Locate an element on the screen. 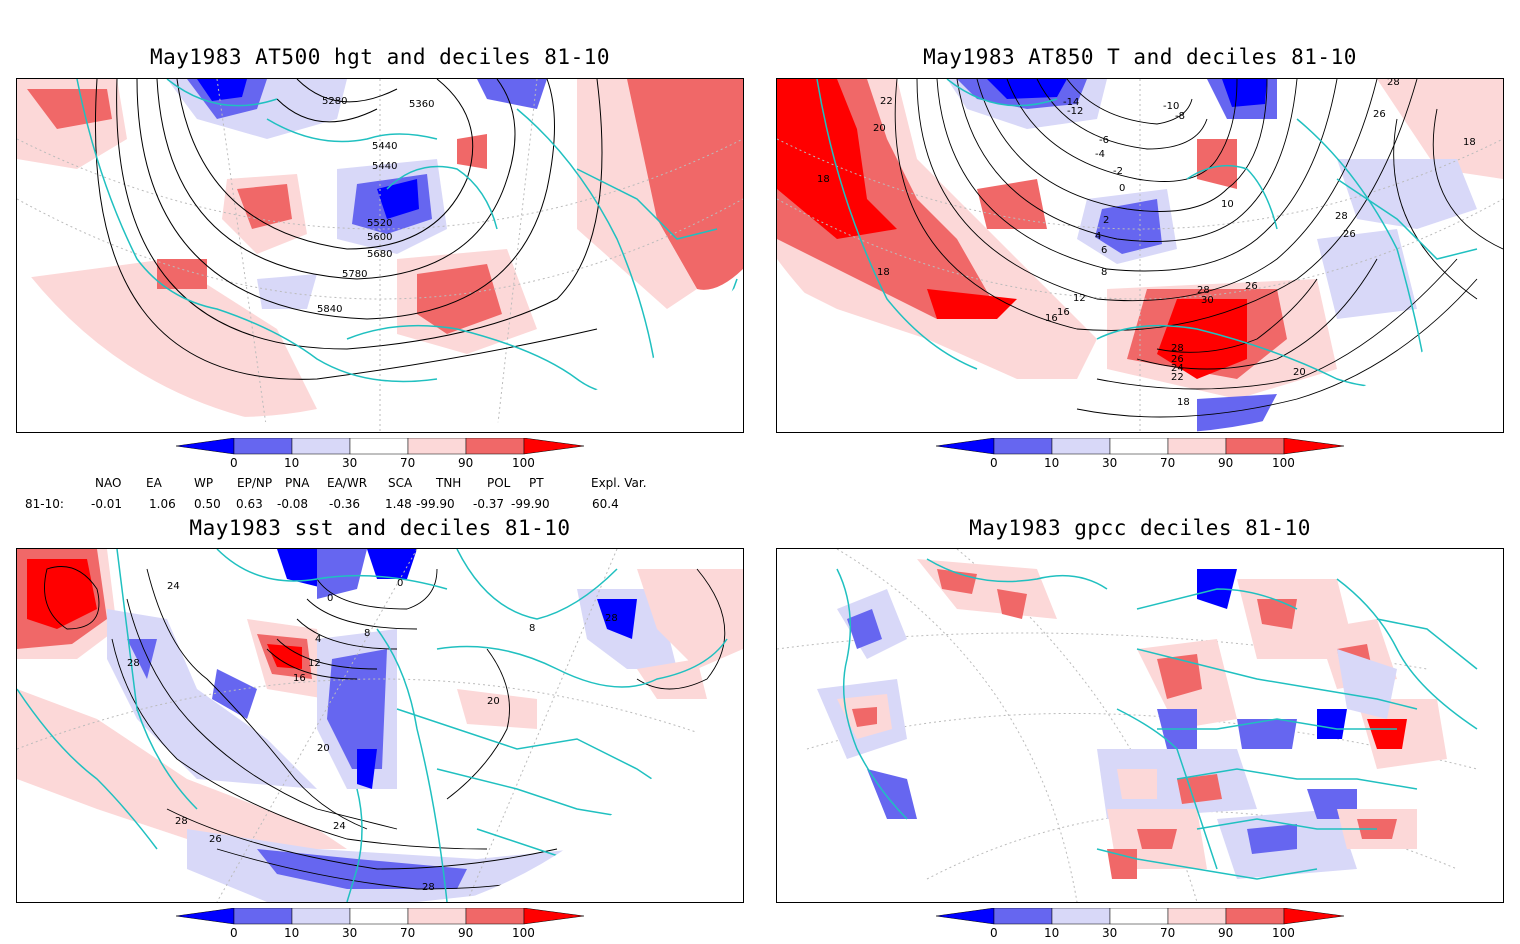 The height and width of the screenshot is (944, 1520). panel-title-hgt500: May1983 AT500 hgt and deciles 81-10 is located at coordinates (380, 57).